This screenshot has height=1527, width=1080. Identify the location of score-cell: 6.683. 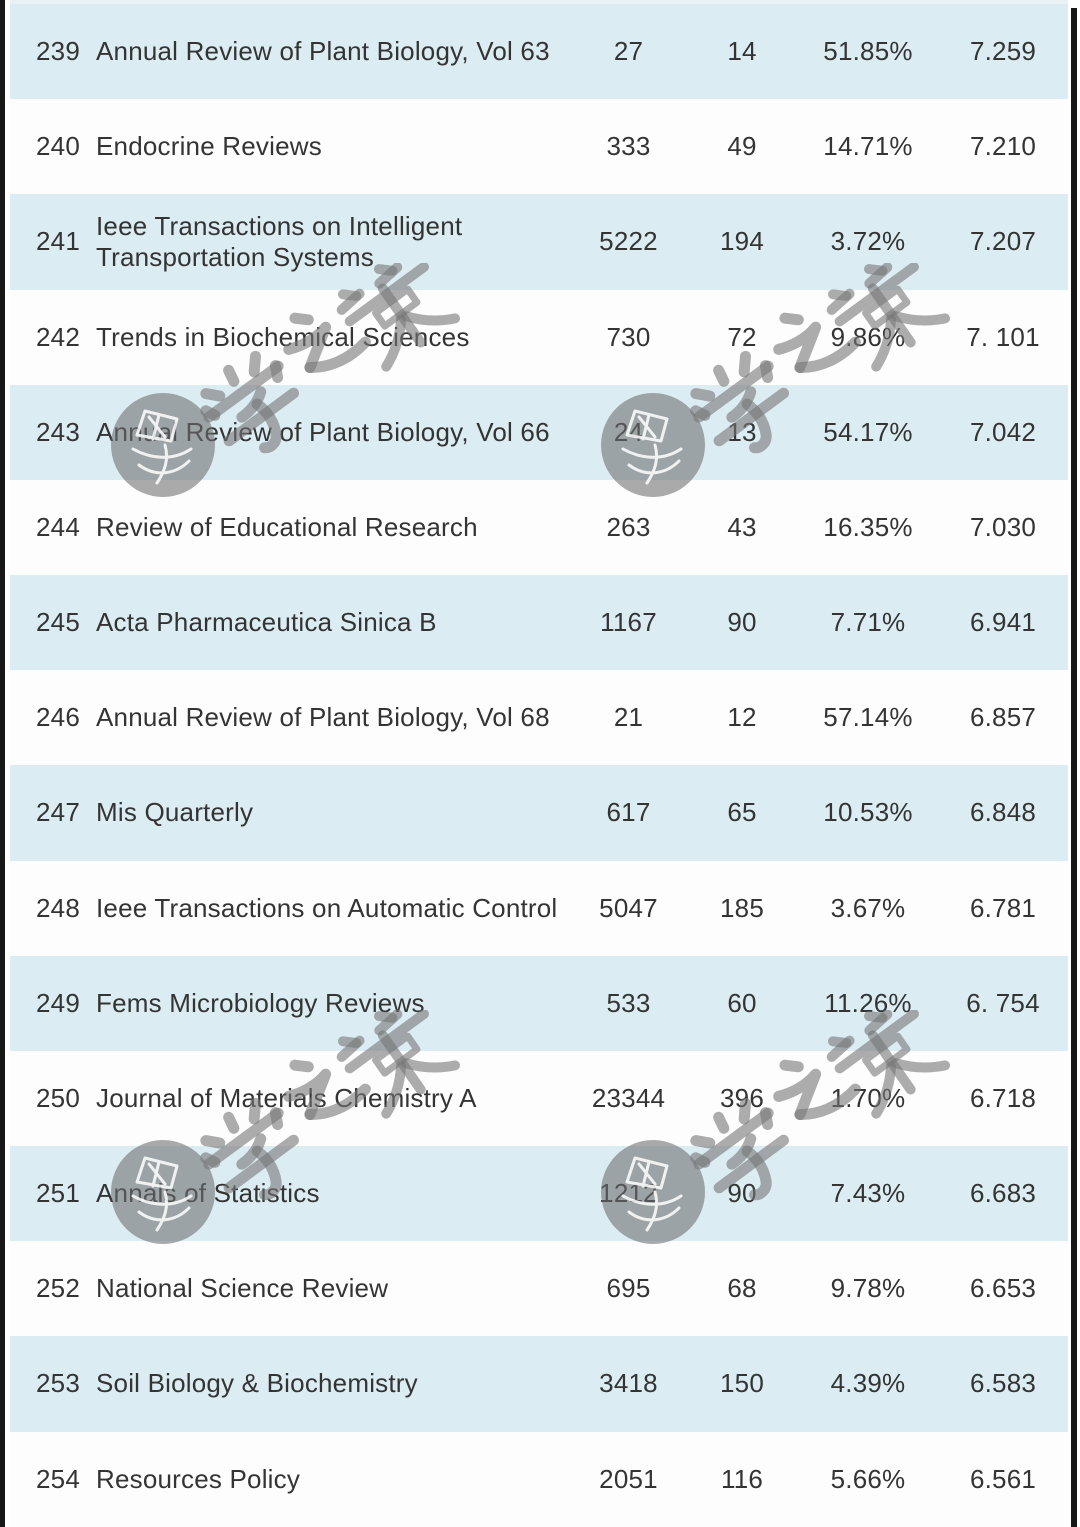
(1003, 1193).